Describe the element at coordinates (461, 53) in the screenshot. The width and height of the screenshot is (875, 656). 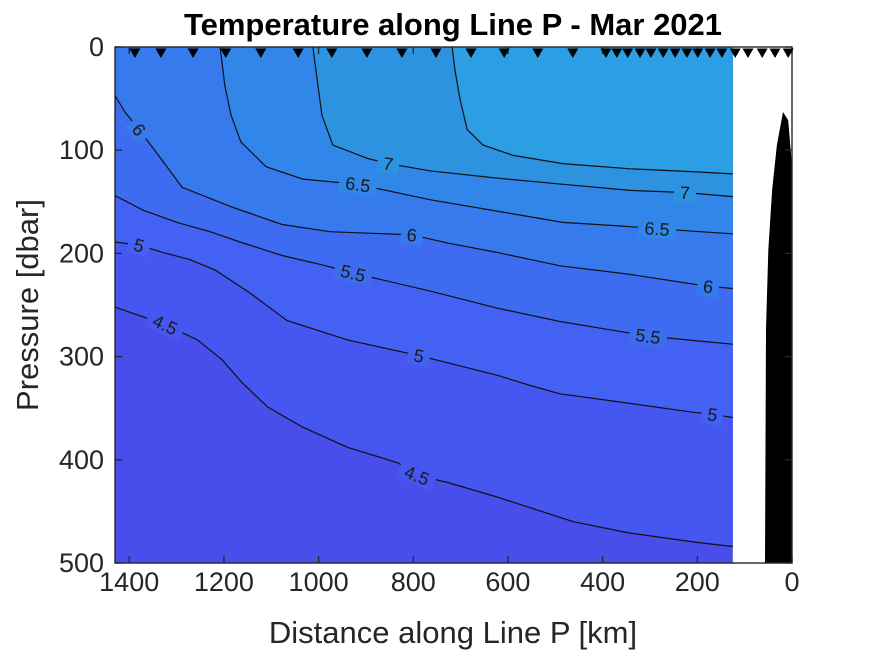
I see `station-markers` at that location.